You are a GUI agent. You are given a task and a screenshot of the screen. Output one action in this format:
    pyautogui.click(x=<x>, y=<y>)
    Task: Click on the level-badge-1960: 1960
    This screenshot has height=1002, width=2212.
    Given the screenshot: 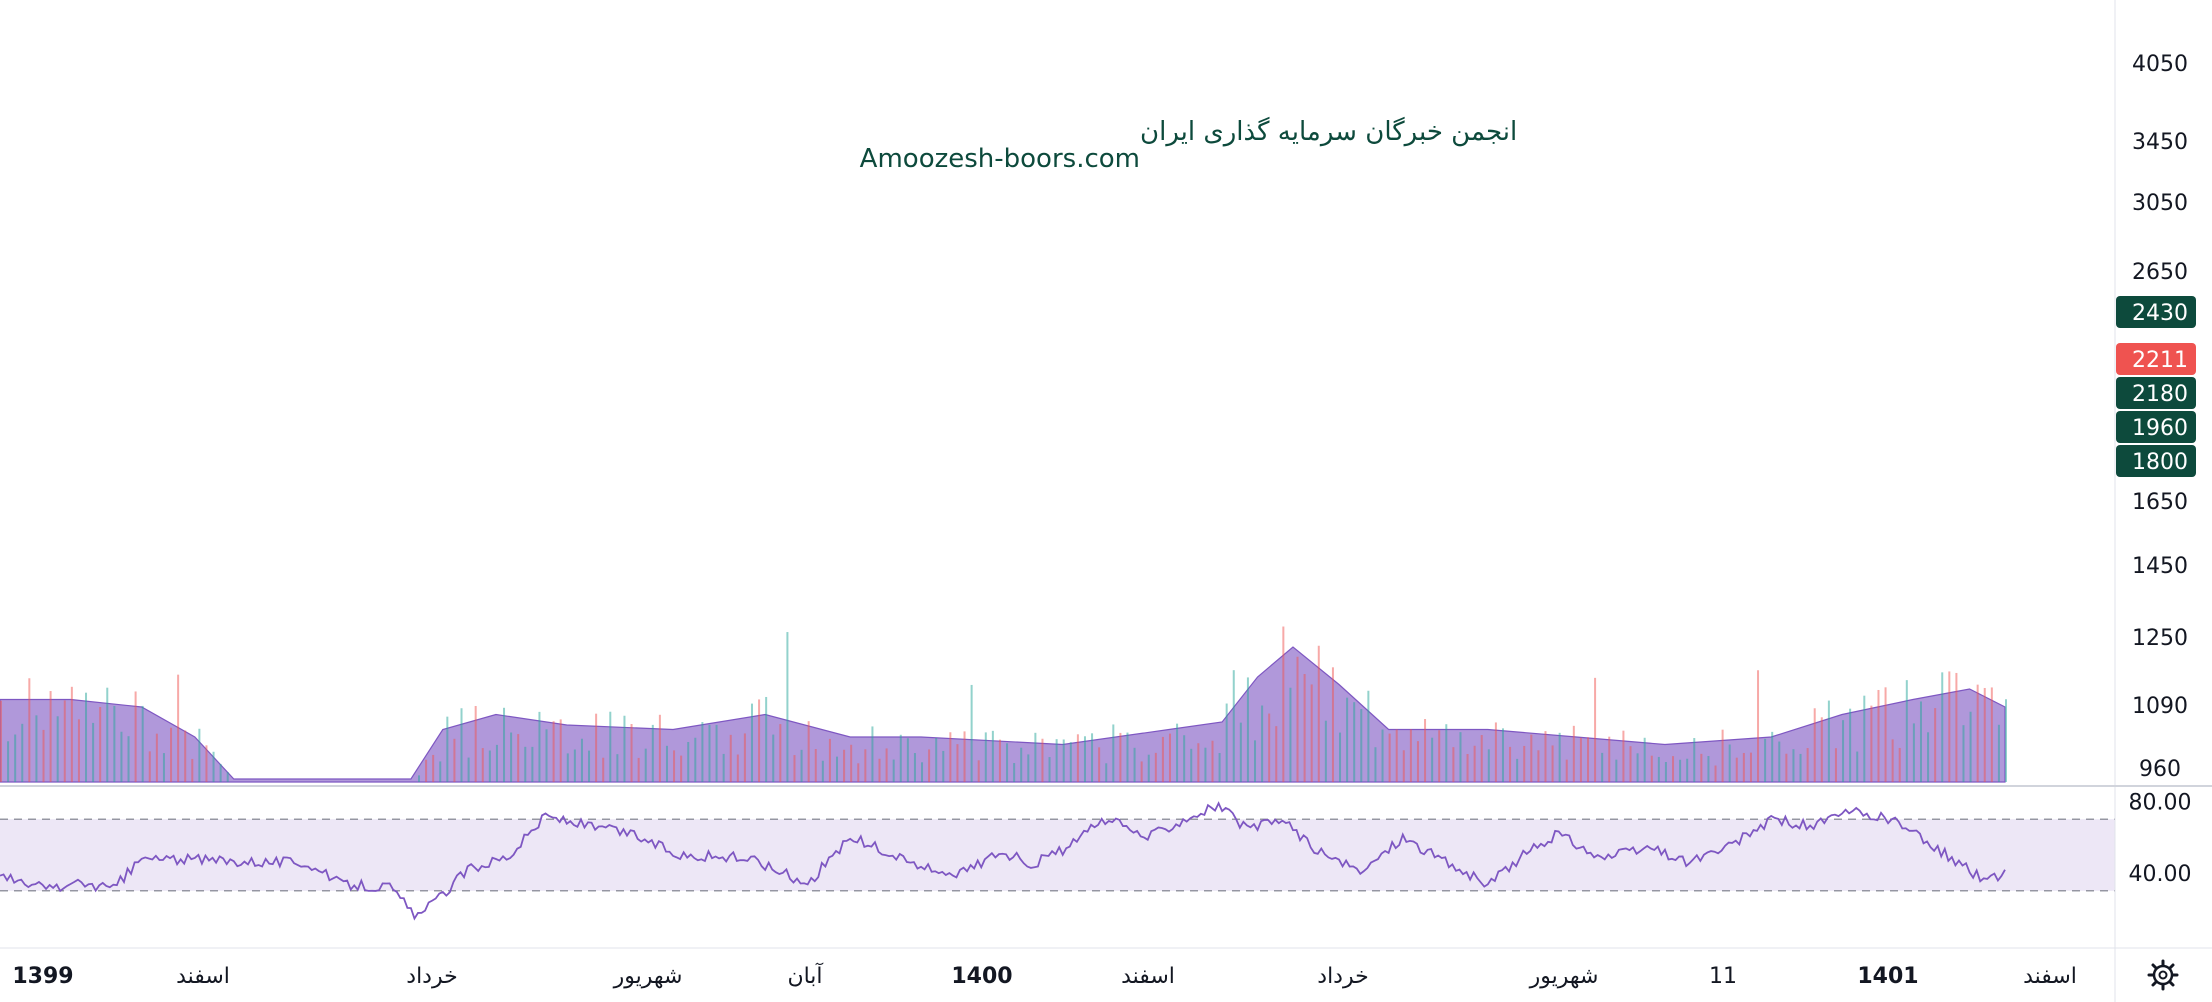 What is the action you would take?
    pyautogui.click(x=2160, y=428)
    